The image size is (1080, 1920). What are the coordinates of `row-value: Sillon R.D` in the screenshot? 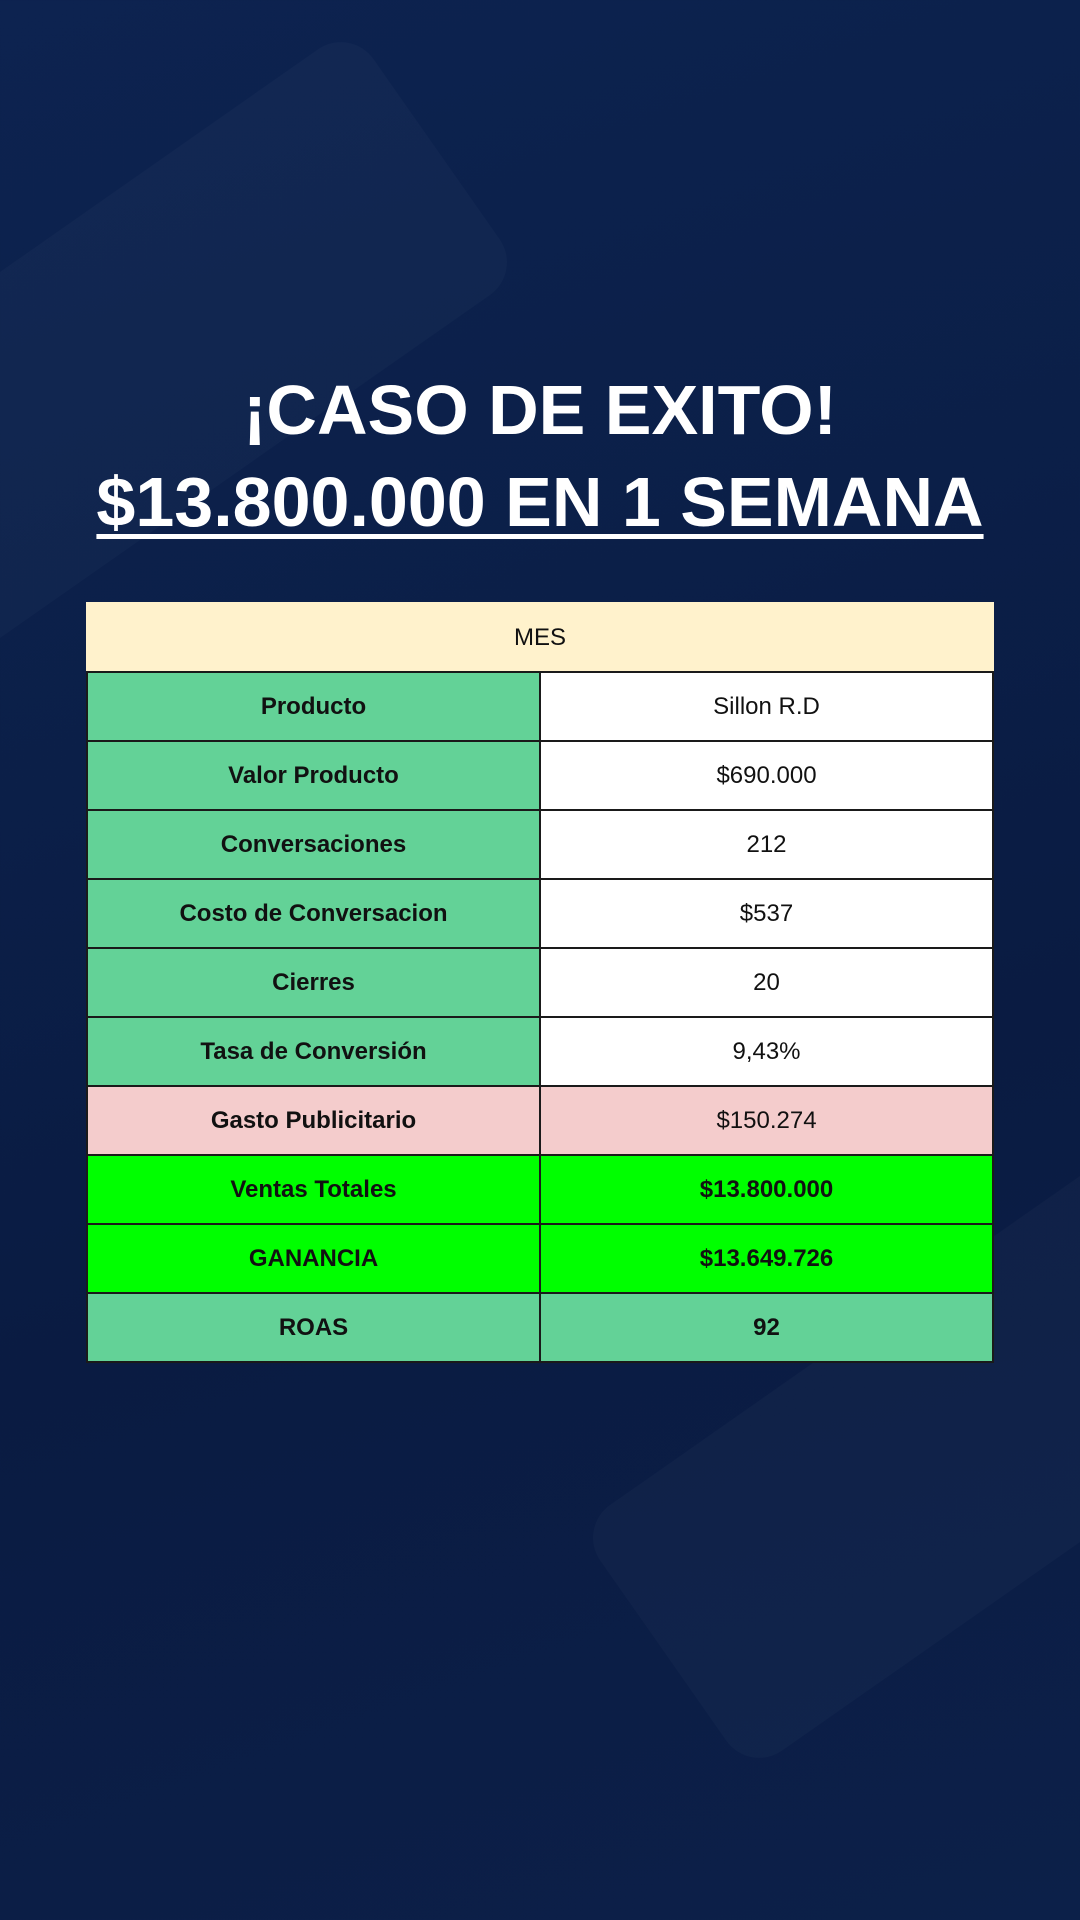 It's located at (766, 706).